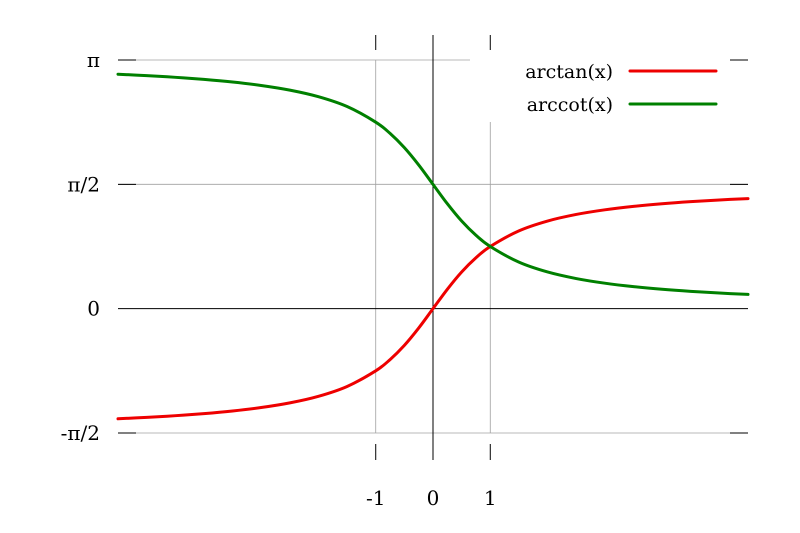  Describe the element at coordinates (80, 433) in the screenshot. I see `y-tick-label: -π/2` at that location.